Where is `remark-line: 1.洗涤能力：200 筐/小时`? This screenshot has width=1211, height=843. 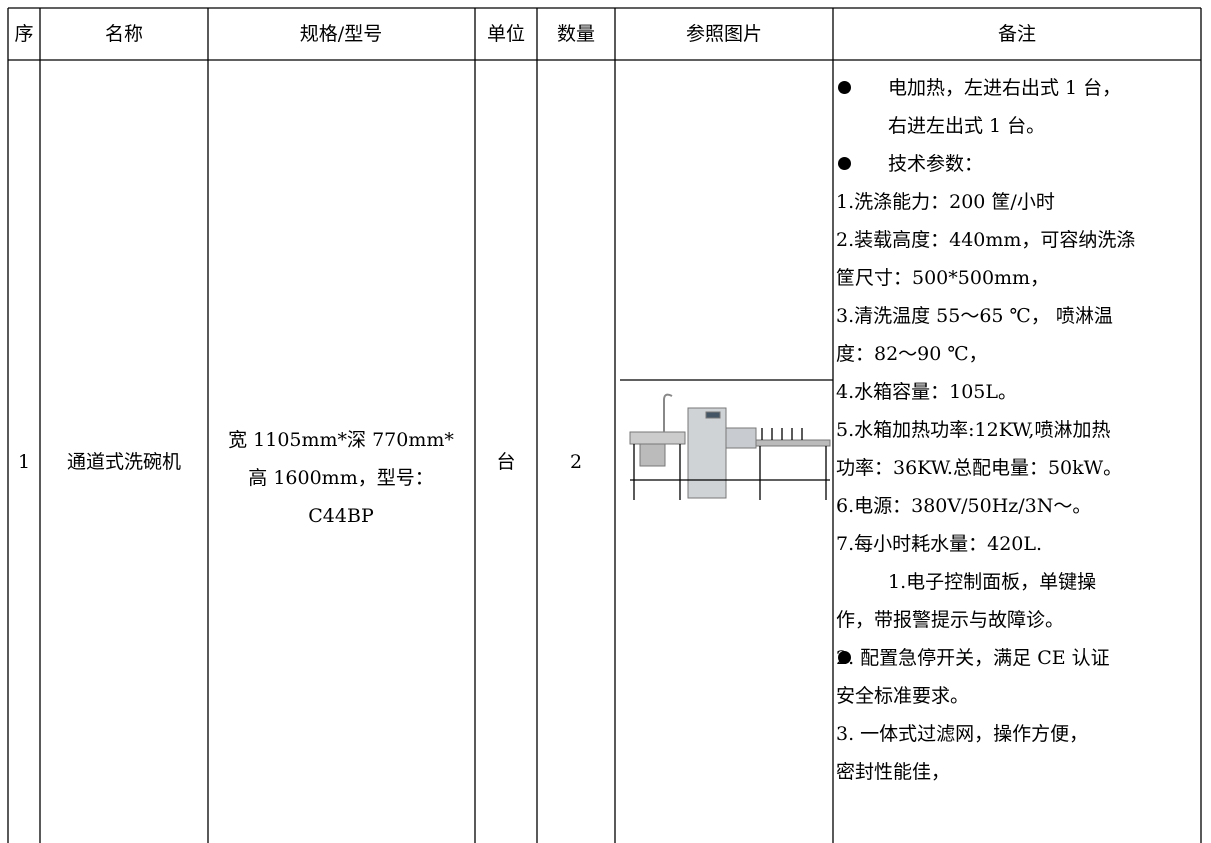 remark-line: 1.洗涤能力：200 筐/小时 is located at coordinates (945, 202).